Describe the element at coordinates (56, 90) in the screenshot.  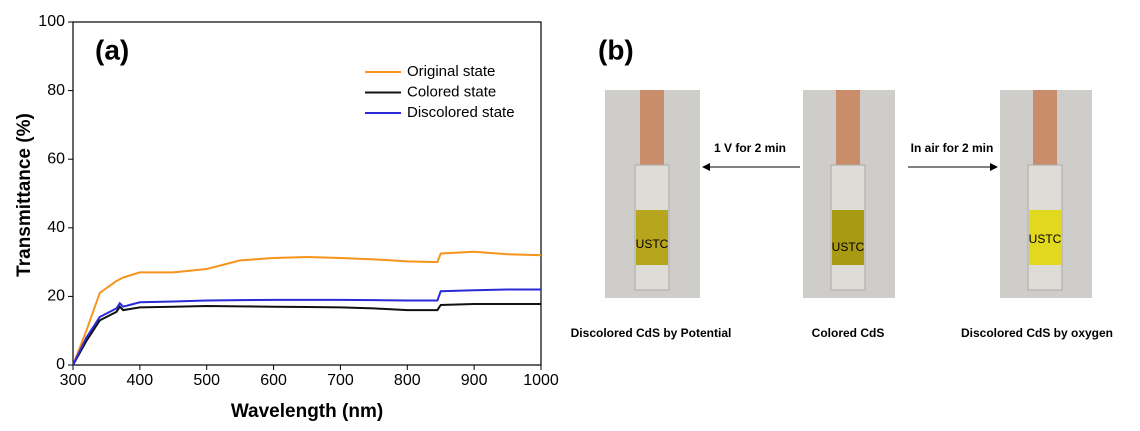
I see `y-tick-label: 80` at that location.